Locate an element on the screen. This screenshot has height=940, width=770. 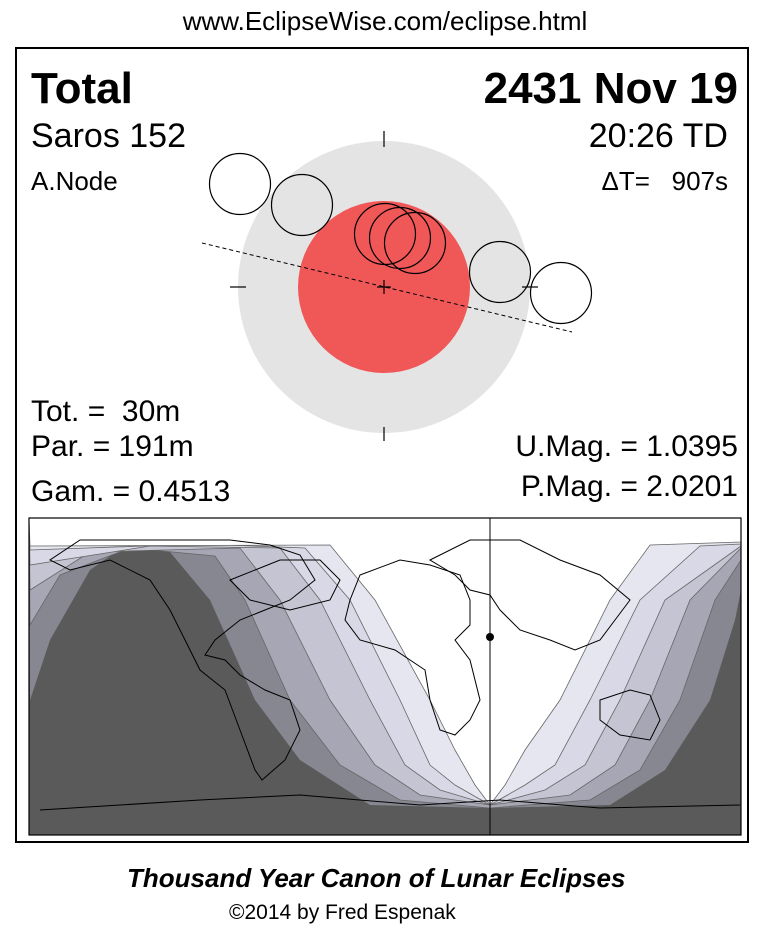
canon-title: Thousand Year Canon of Lunar Eclipses is located at coordinates (376, 878).